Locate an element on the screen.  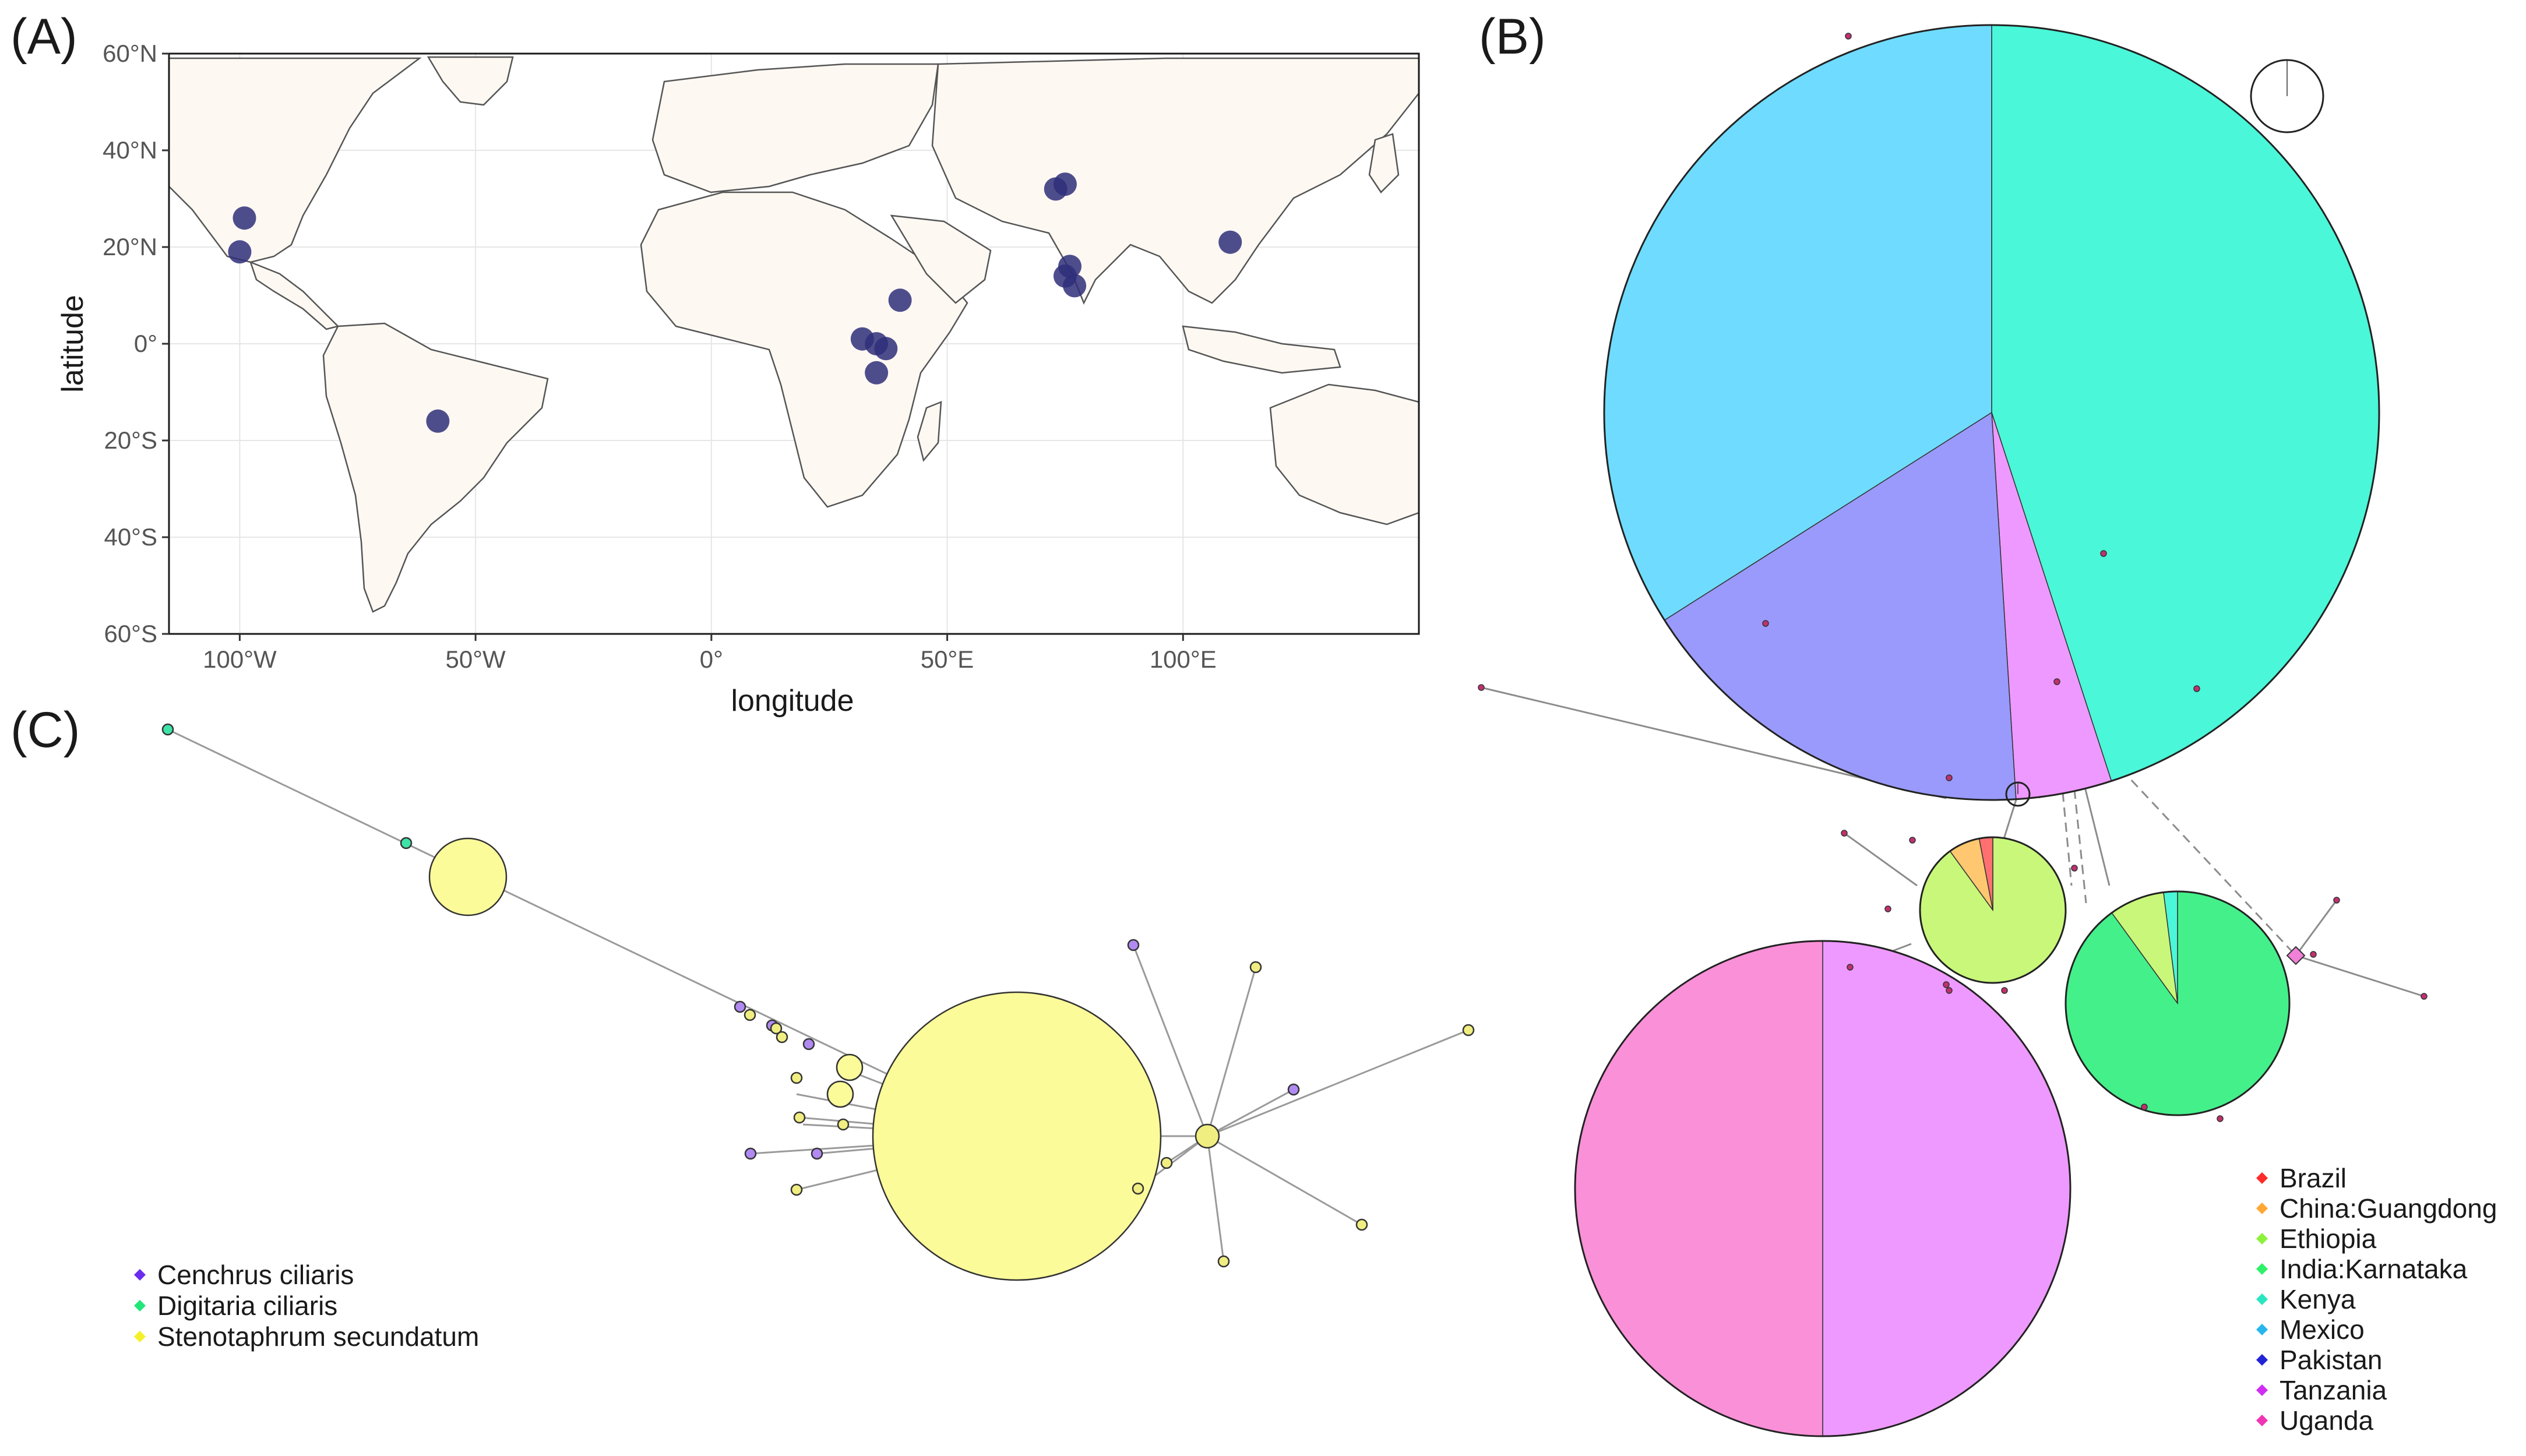
legend-label: India:Karnataka is located at coordinates (2374, 1269).